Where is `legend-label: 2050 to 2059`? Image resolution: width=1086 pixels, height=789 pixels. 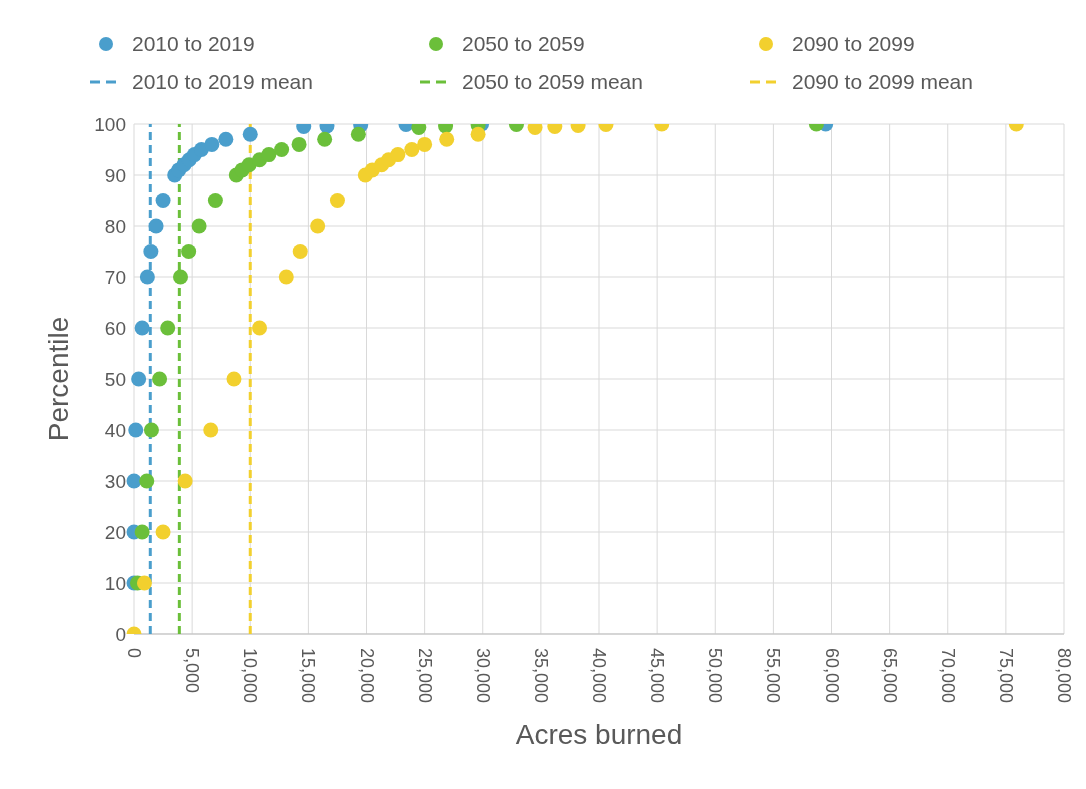
legend-label: 2050 to 2059 is located at coordinates (523, 44).